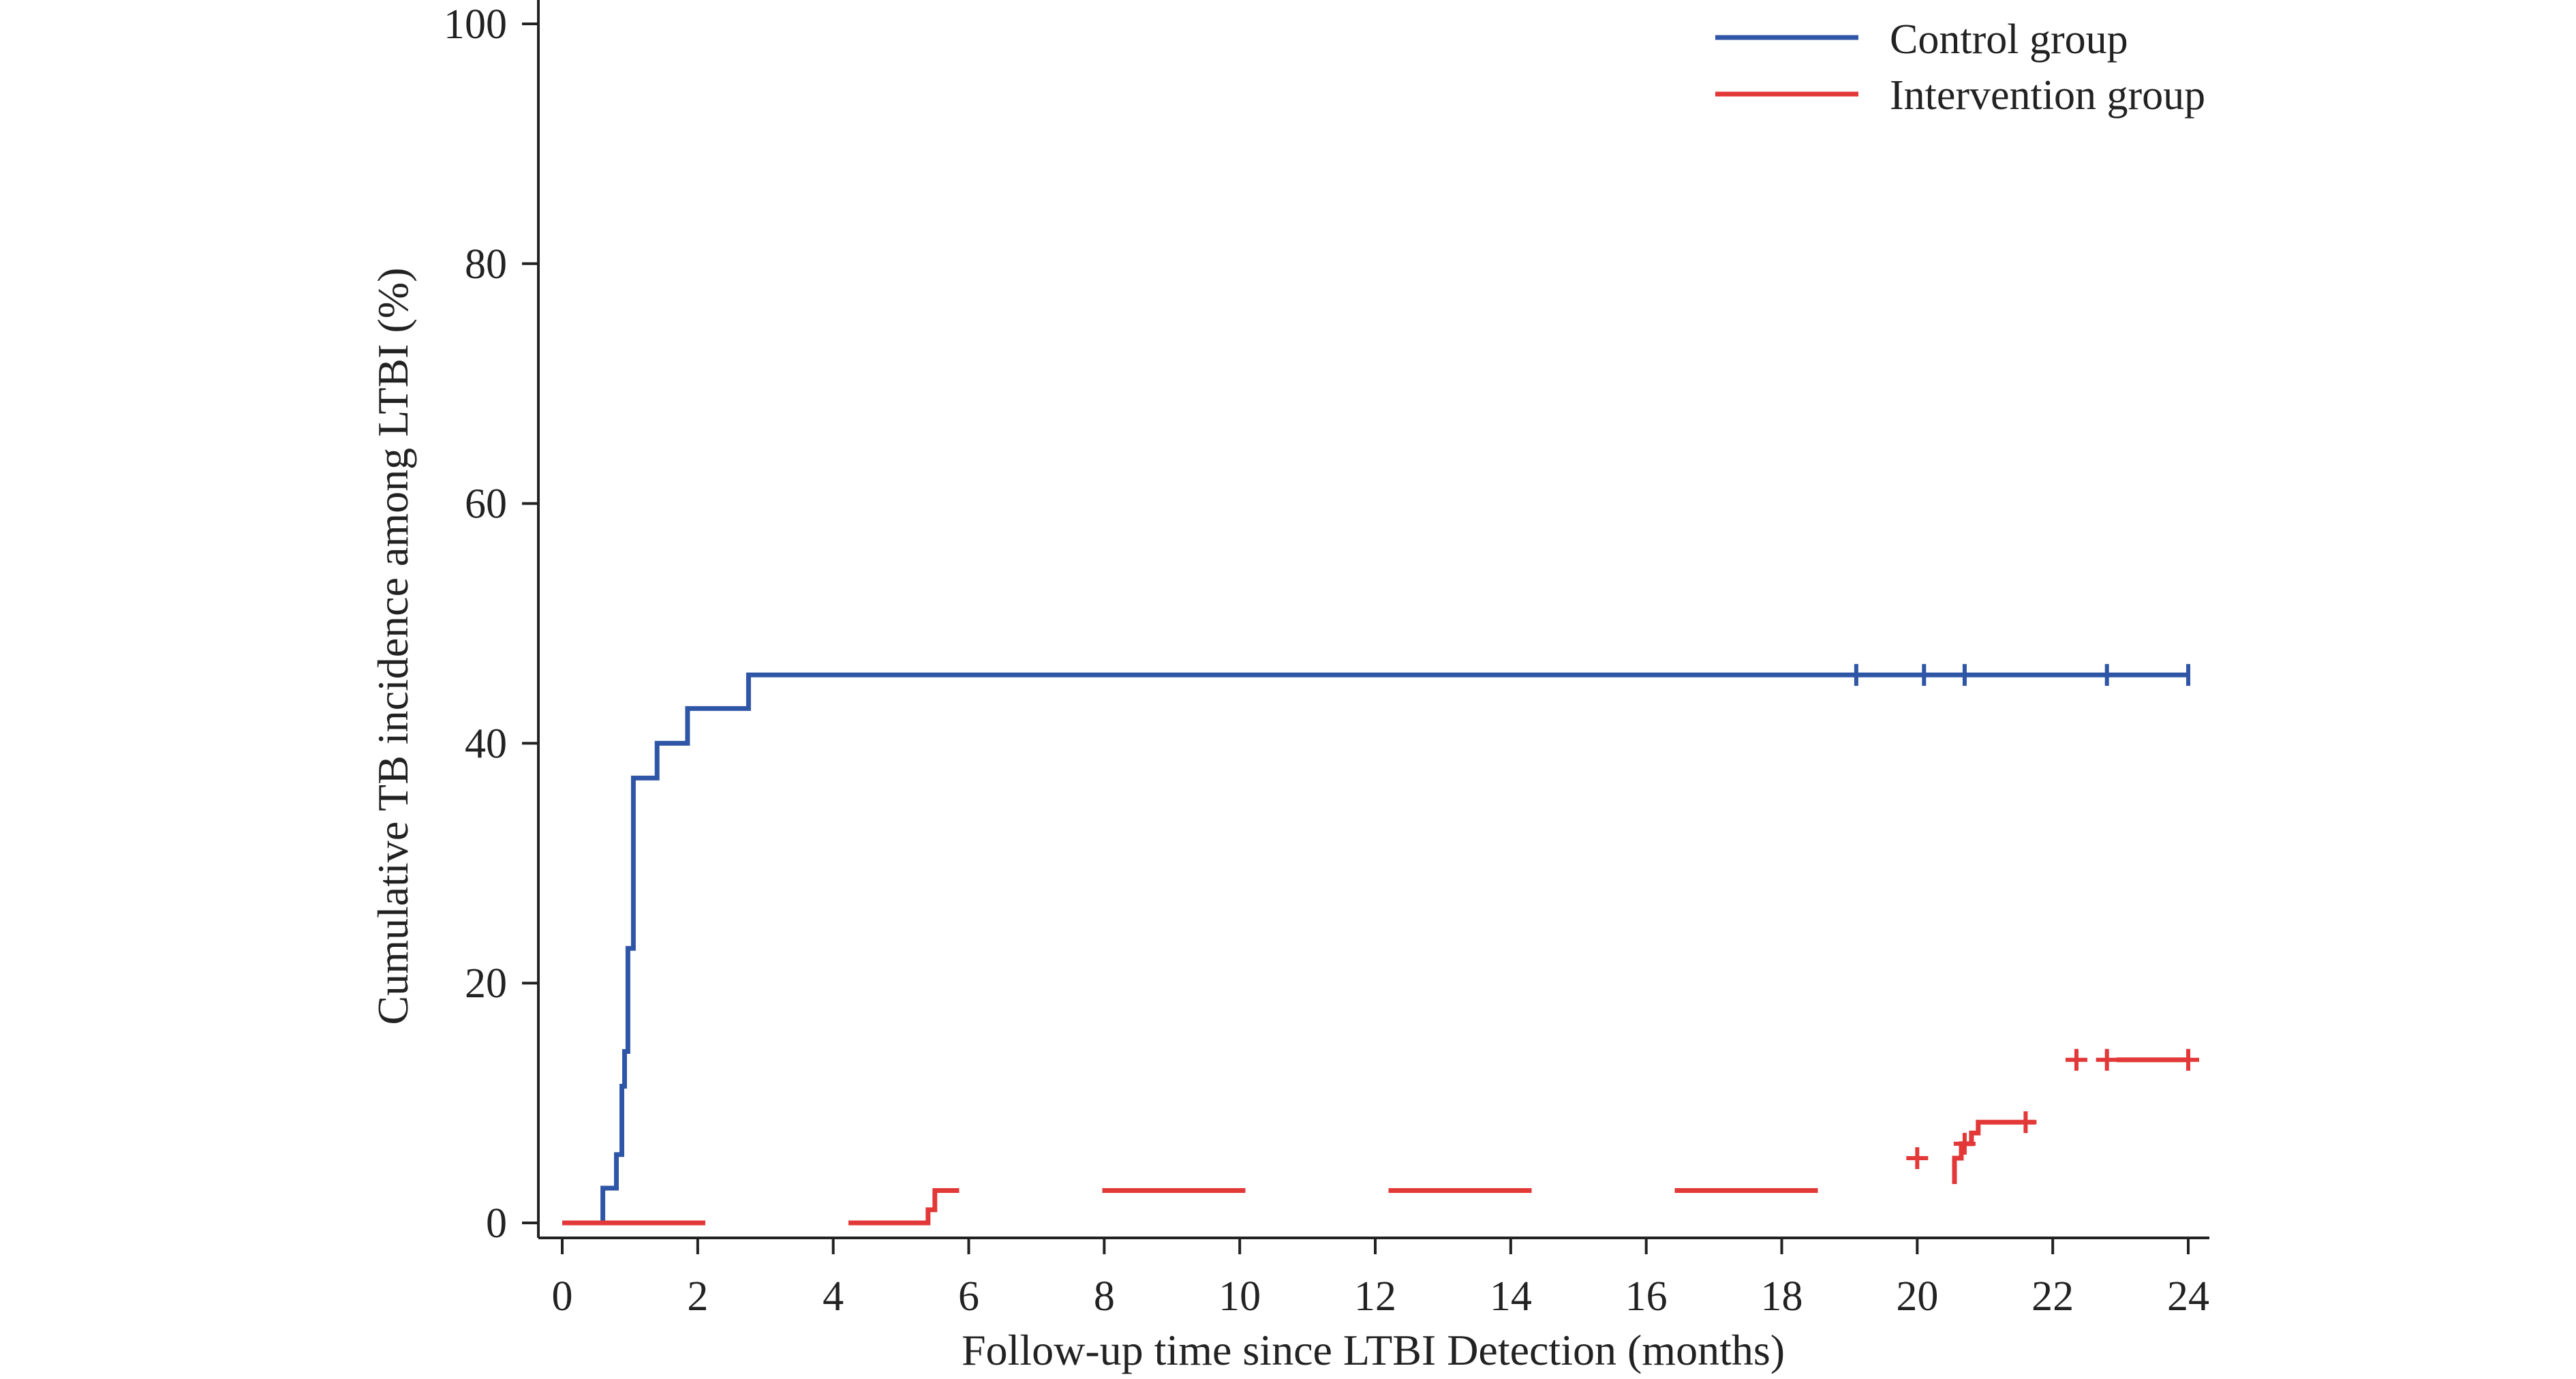  What do you see at coordinates (486, 983) in the screenshot?
I see `y-tick-label: 20` at bounding box center [486, 983].